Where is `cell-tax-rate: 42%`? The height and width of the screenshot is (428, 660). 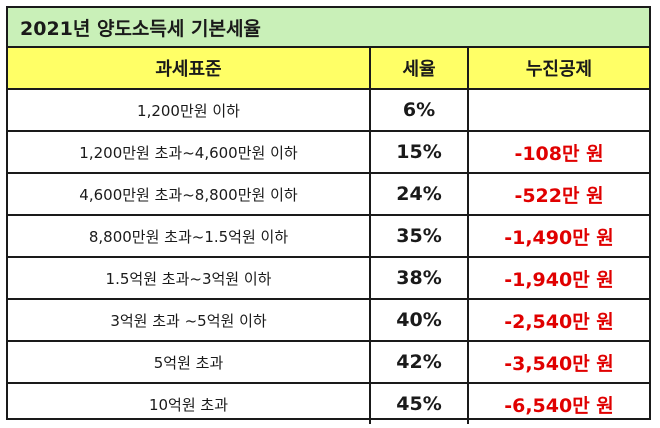 cell-tax-rate: 42% is located at coordinates (419, 362).